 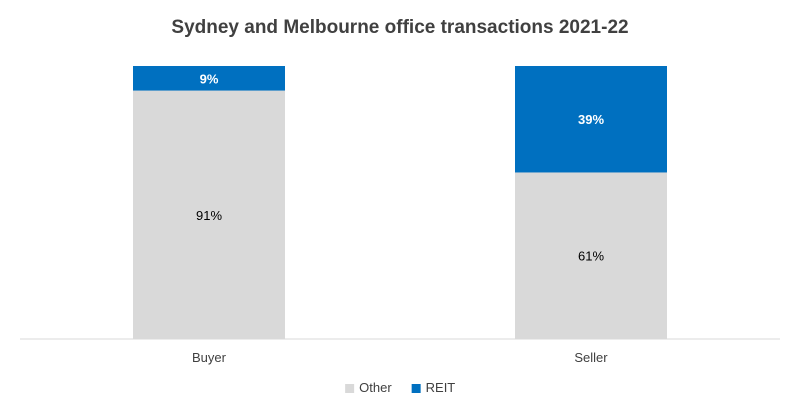 I want to click on legend-swatch-reit, so click(x=416, y=388).